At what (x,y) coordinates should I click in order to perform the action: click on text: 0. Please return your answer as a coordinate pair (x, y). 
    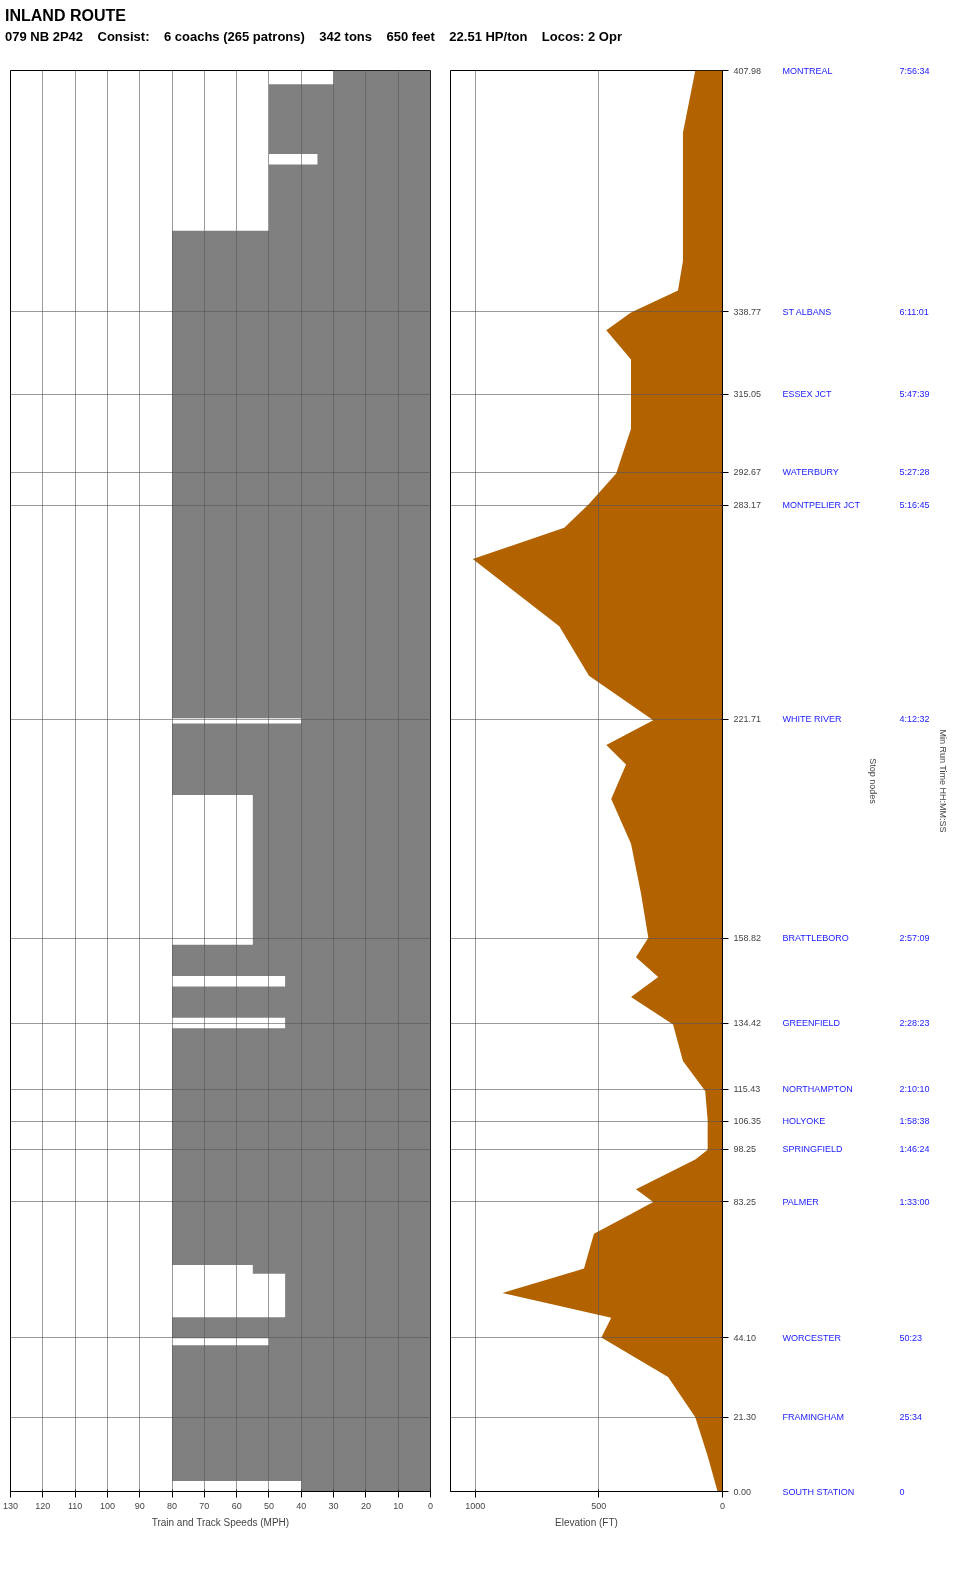
    Looking at the image, I should click on (902, 1491).